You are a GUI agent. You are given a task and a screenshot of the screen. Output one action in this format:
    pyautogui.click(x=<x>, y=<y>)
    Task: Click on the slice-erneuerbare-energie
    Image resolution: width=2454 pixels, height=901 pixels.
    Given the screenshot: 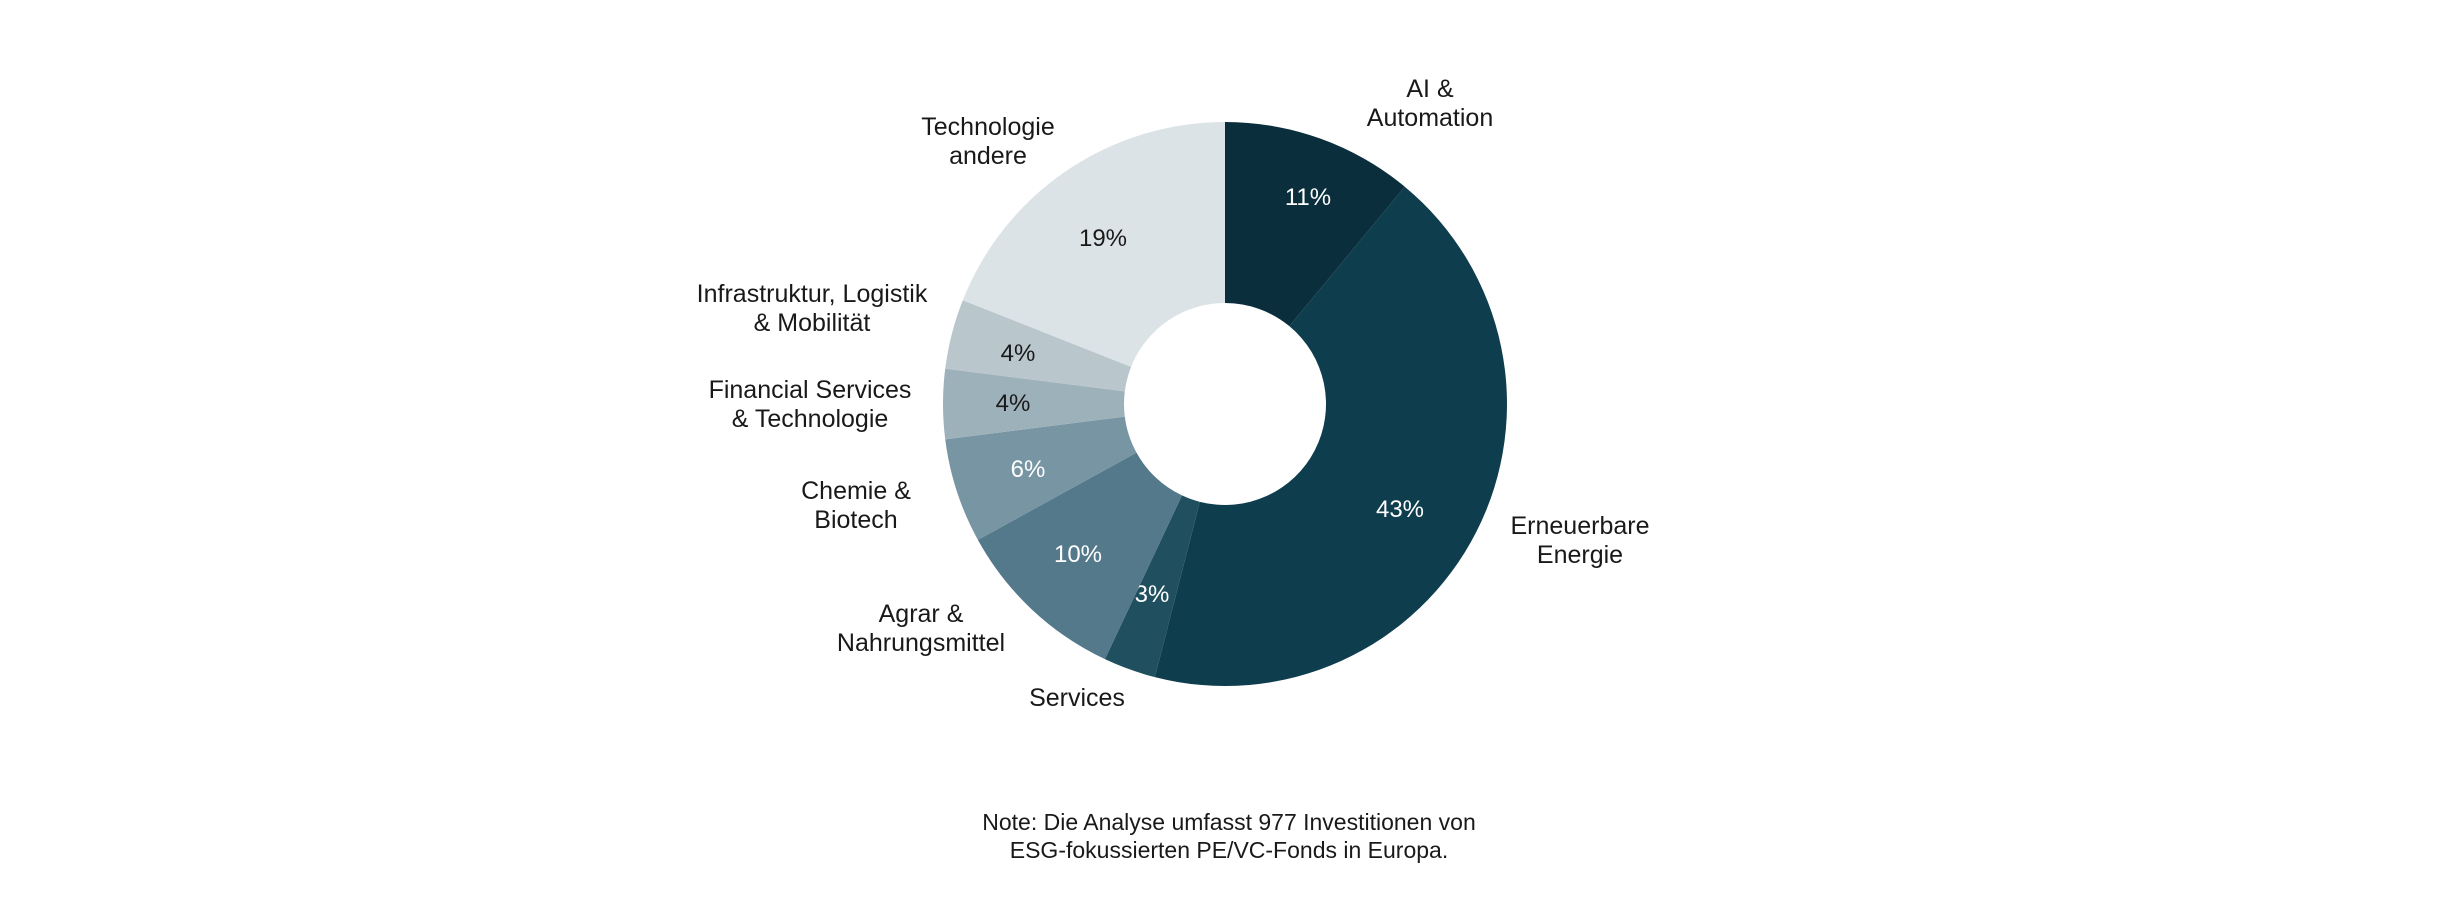 What is the action you would take?
    pyautogui.click(x=1330, y=436)
    